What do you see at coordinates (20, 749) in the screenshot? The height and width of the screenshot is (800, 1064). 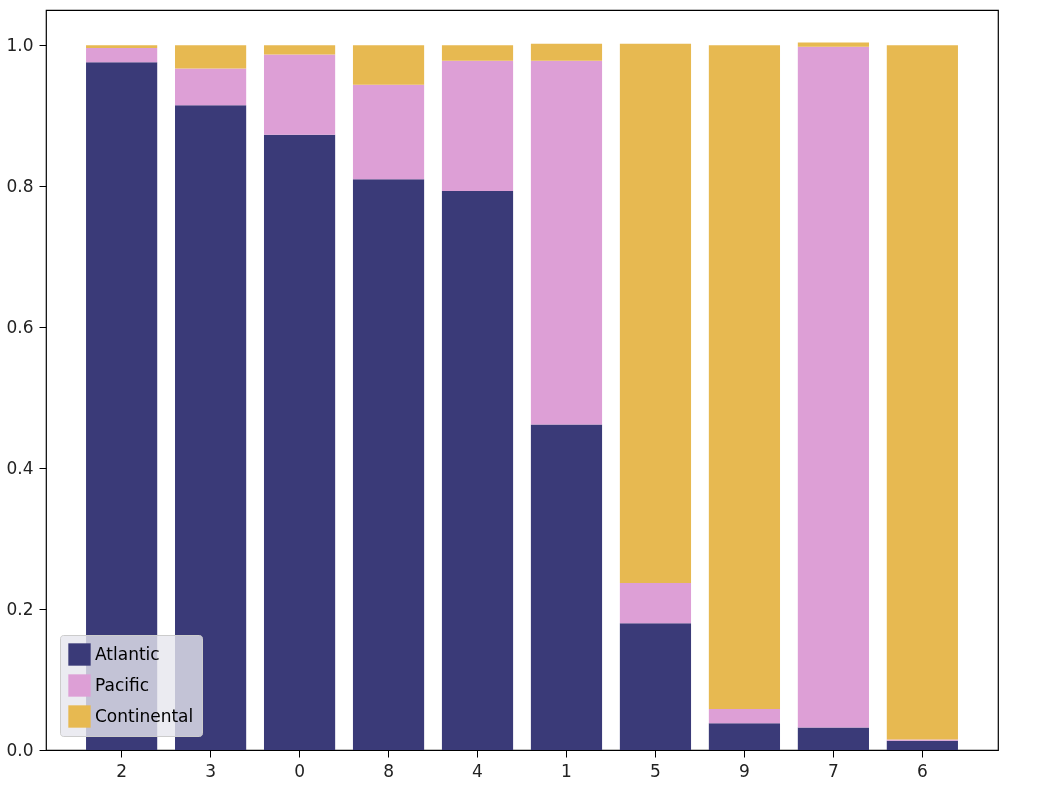 I see `y-tick-label: 0.0` at bounding box center [20, 749].